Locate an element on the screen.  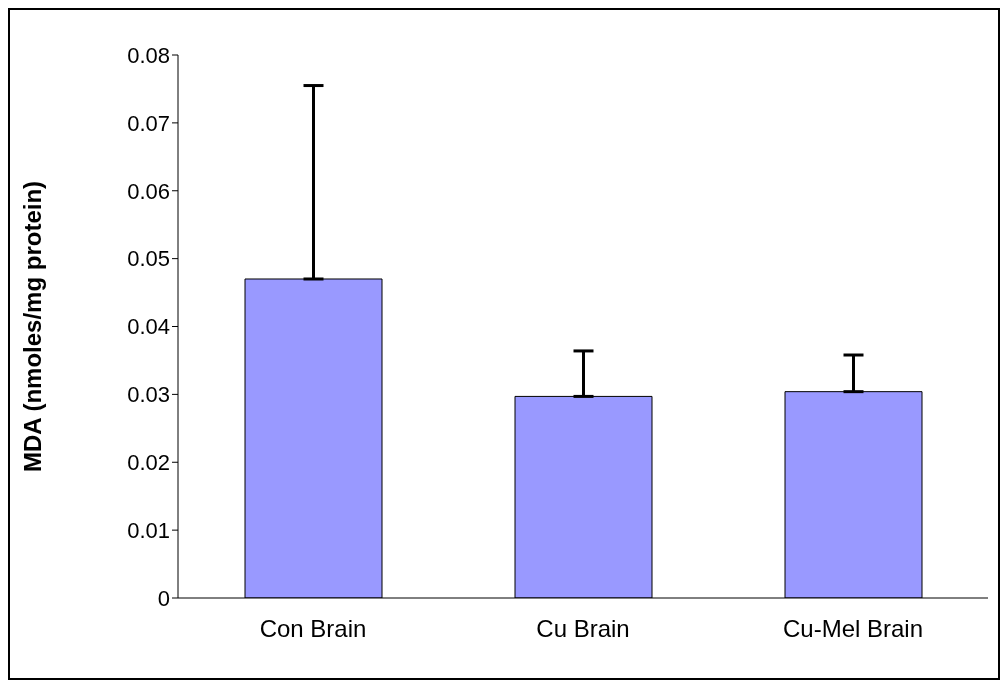
y-tick-label: 0 is located at coordinates (163, 598).